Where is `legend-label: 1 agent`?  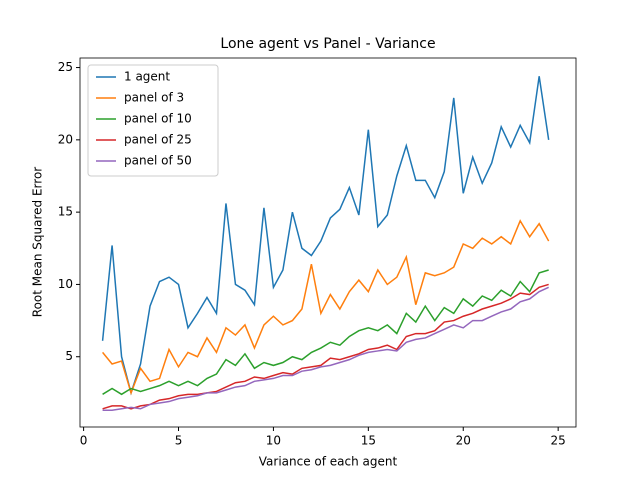 legend-label: 1 agent is located at coordinates (147, 77).